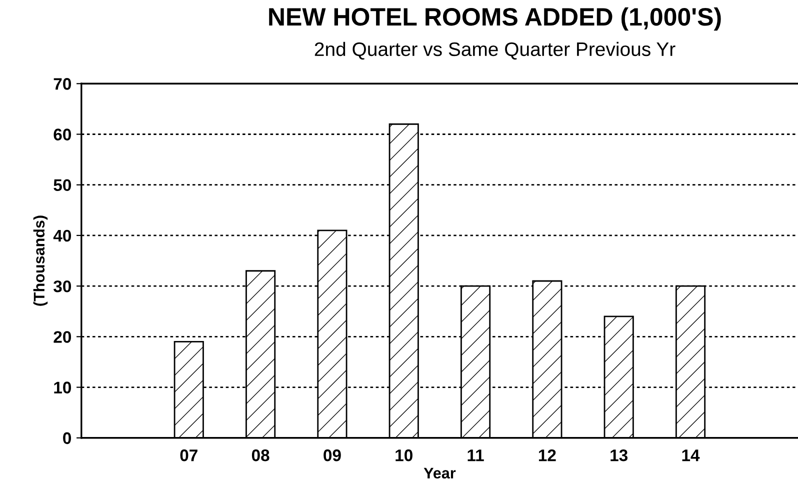 The height and width of the screenshot is (492, 798). What do you see at coordinates (440, 473) in the screenshot?
I see `x-axis-title: Year` at bounding box center [440, 473].